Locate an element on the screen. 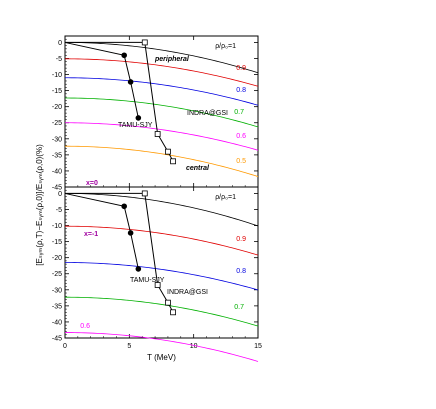 The height and width of the screenshot is (409, 436). y-axis-title: [Eₛᵧₘ(ρ,T)−Eₛᵧₘ(ρ,0)]/Eₛᵧₘ(ρ,0)(%) is located at coordinates (39, 205).